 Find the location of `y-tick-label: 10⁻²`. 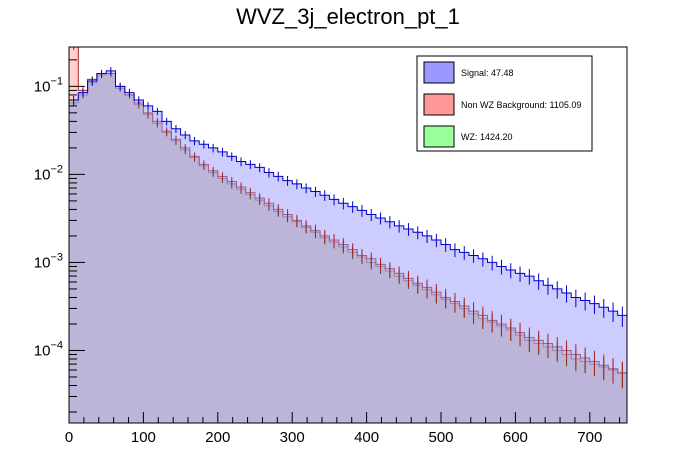

y-tick-label: 10⁻² is located at coordinates (48, 173).